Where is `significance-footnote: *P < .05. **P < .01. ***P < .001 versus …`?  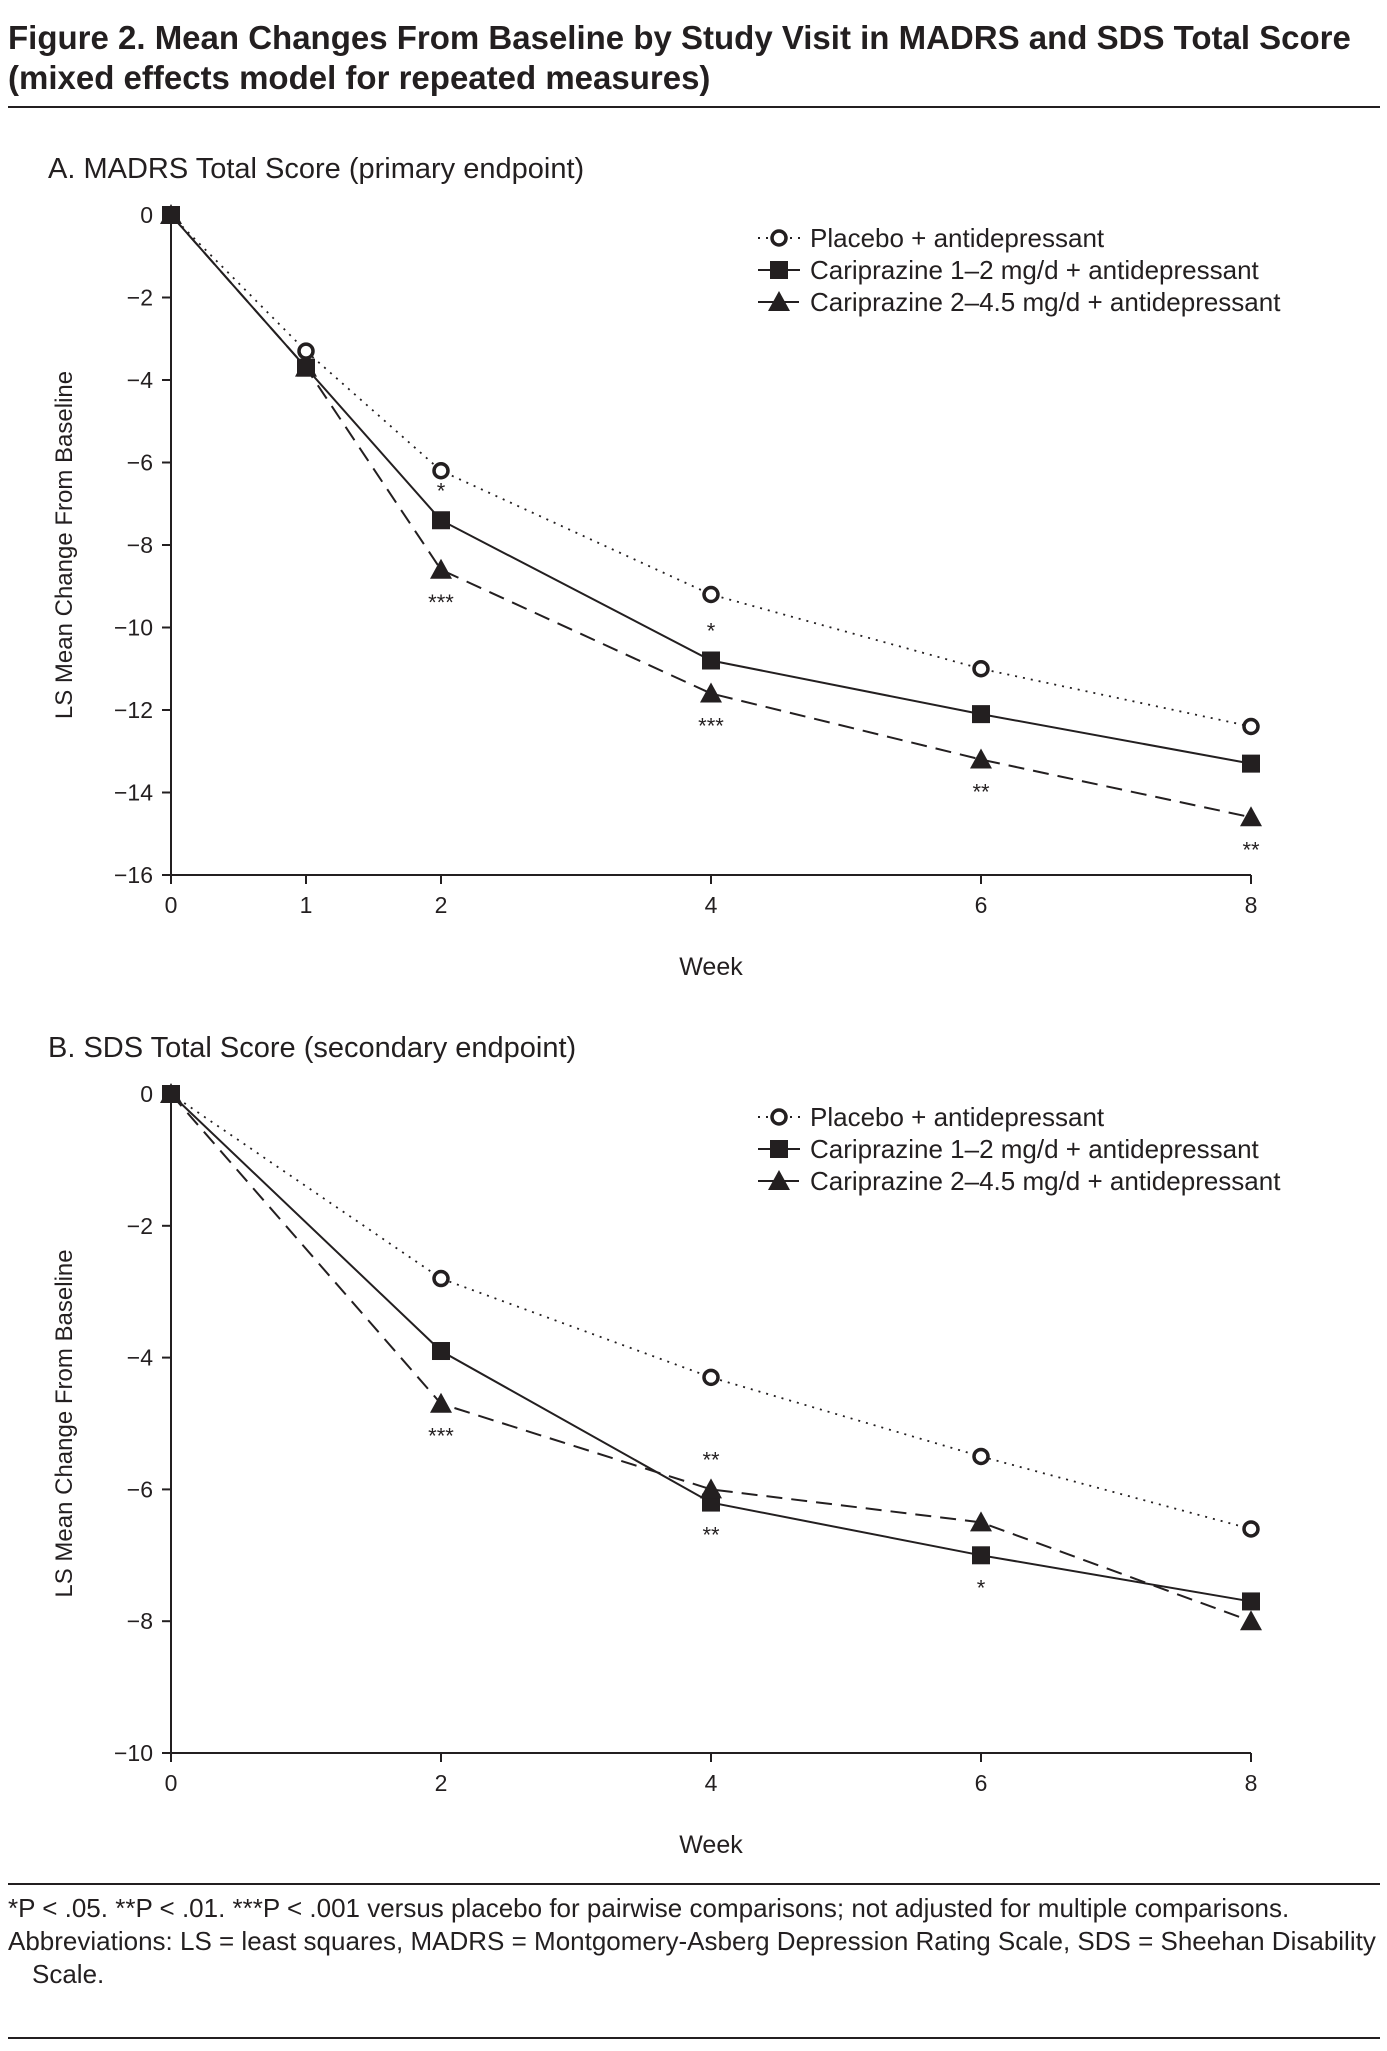 significance-footnote: *P < .05. **P < .01. ***P < .001 versus … is located at coordinates (649, 1908).